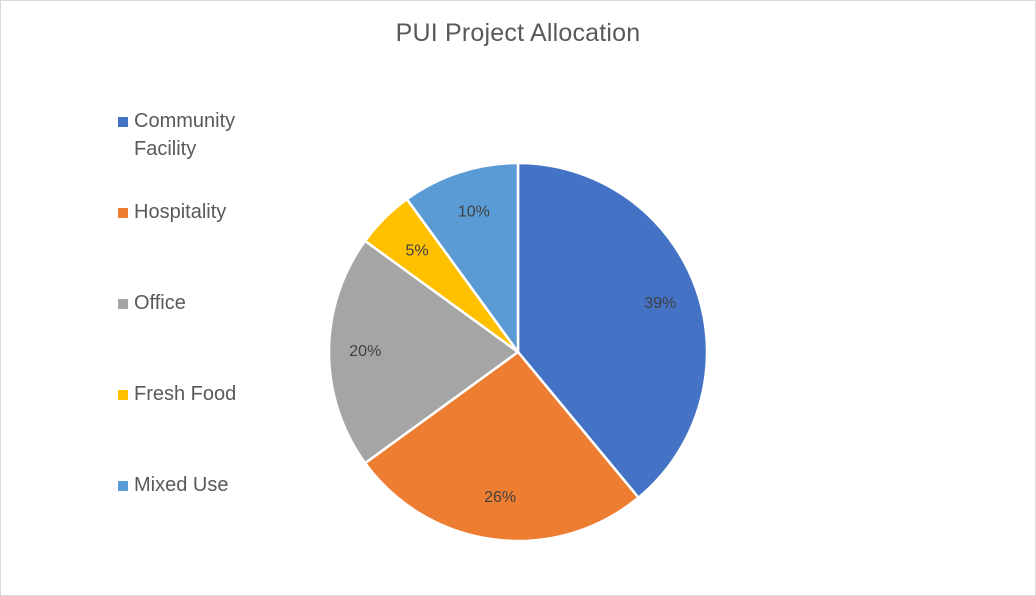  I want to click on legend-swatch-fresh-food, so click(123, 395).